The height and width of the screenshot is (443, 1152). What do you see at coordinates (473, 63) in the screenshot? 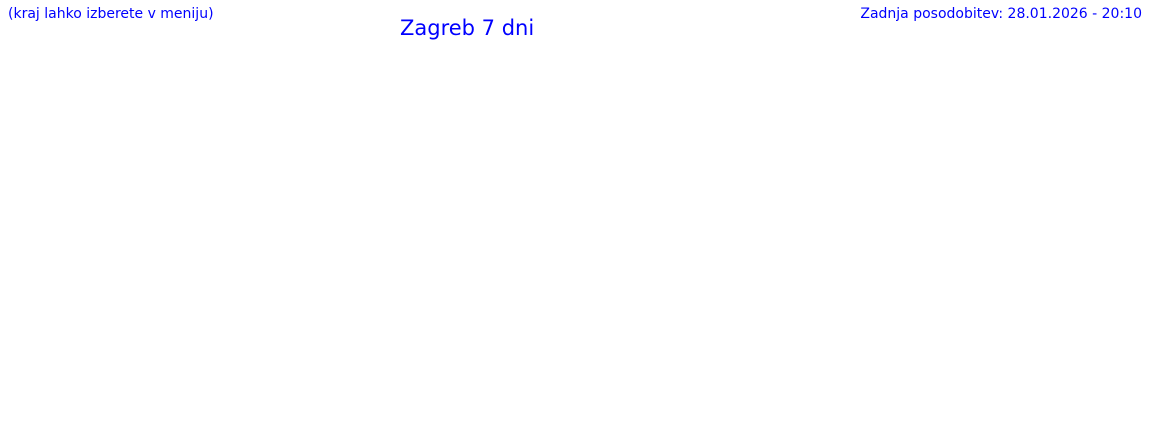
I see `day-name: petek` at bounding box center [473, 63].